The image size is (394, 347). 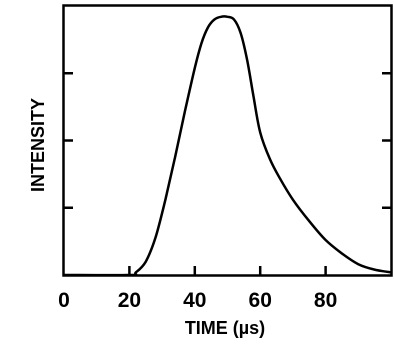 I want to click on x-tick-label: 80, so click(x=325, y=300).